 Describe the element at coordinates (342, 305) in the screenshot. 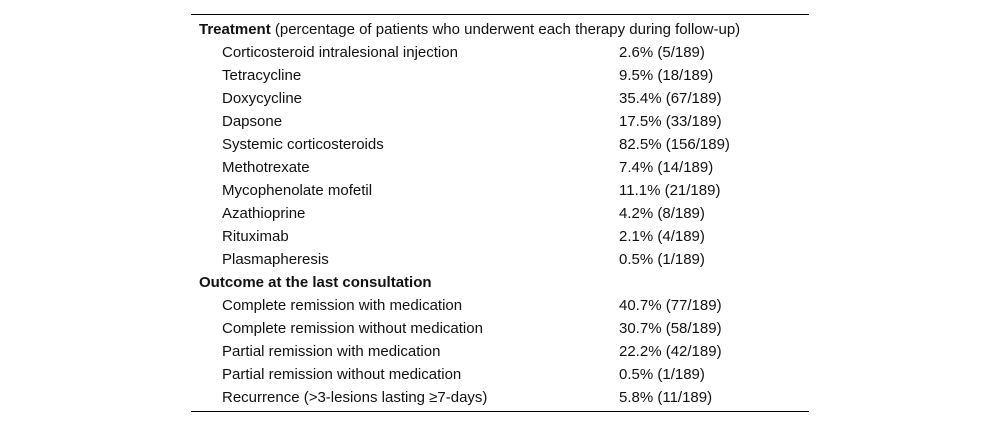

I see `row-label: Complete remission with medication` at that location.